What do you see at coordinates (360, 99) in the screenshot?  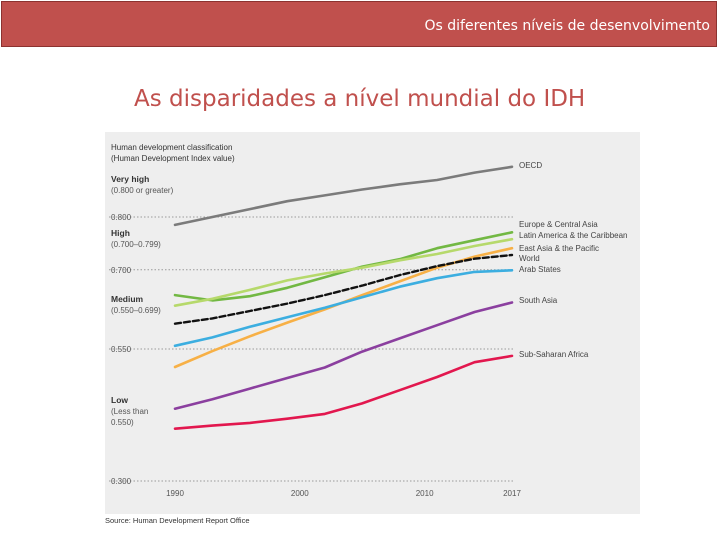 I see `slide-title: As disparidades a nível mundial do IDH` at bounding box center [360, 99].